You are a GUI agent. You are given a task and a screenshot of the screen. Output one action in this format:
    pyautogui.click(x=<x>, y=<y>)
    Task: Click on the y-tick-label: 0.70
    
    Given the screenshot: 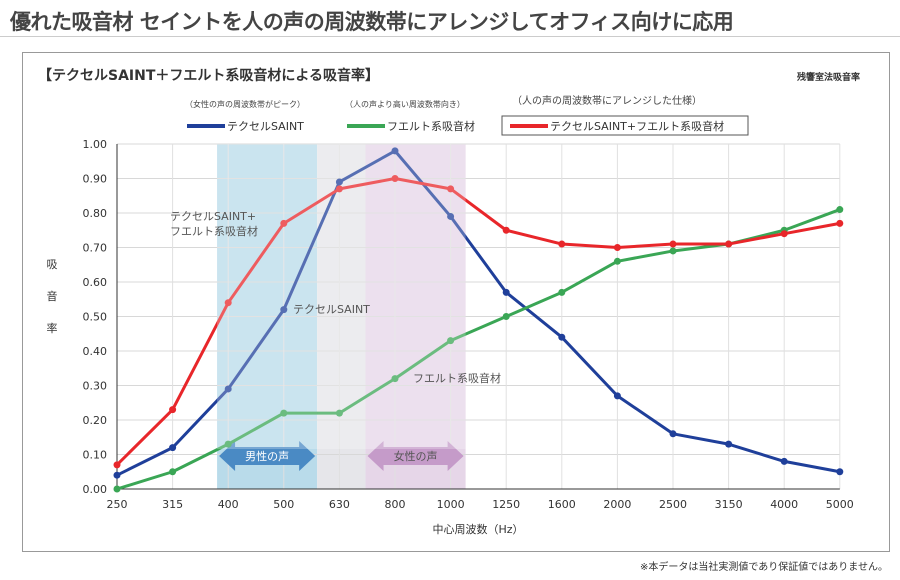 What is the action you would take?
    pyautogui.click(x=95, y=248)
    